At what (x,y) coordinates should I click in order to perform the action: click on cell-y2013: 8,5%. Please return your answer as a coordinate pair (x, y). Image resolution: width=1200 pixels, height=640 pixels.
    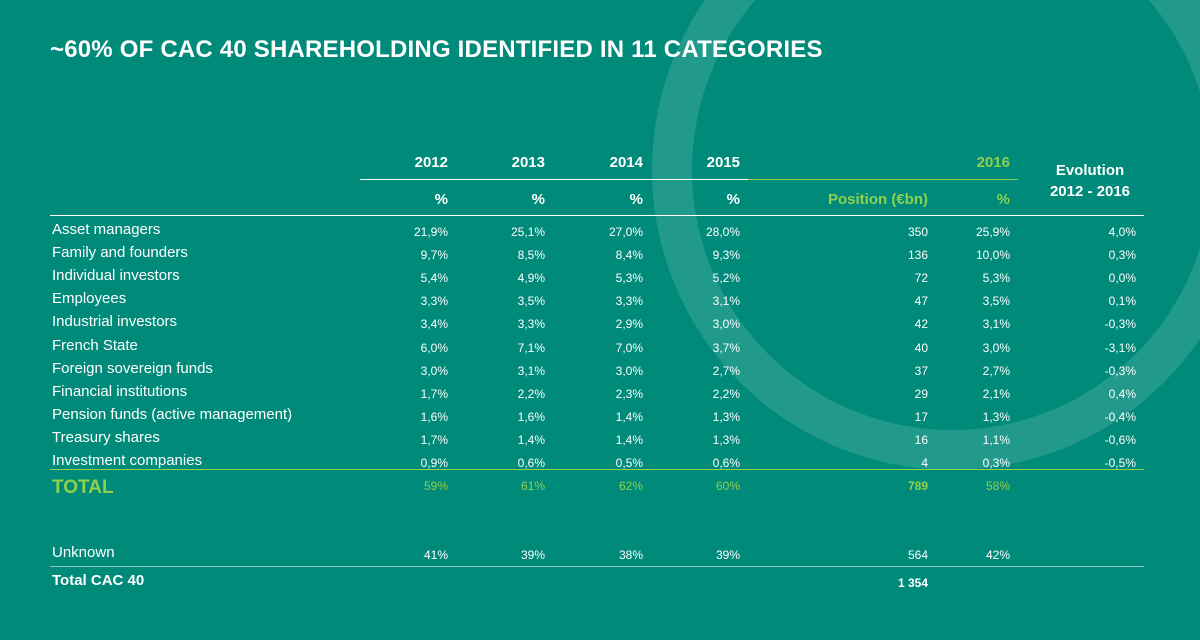
    Looking at the image, I should click on (531, 255).